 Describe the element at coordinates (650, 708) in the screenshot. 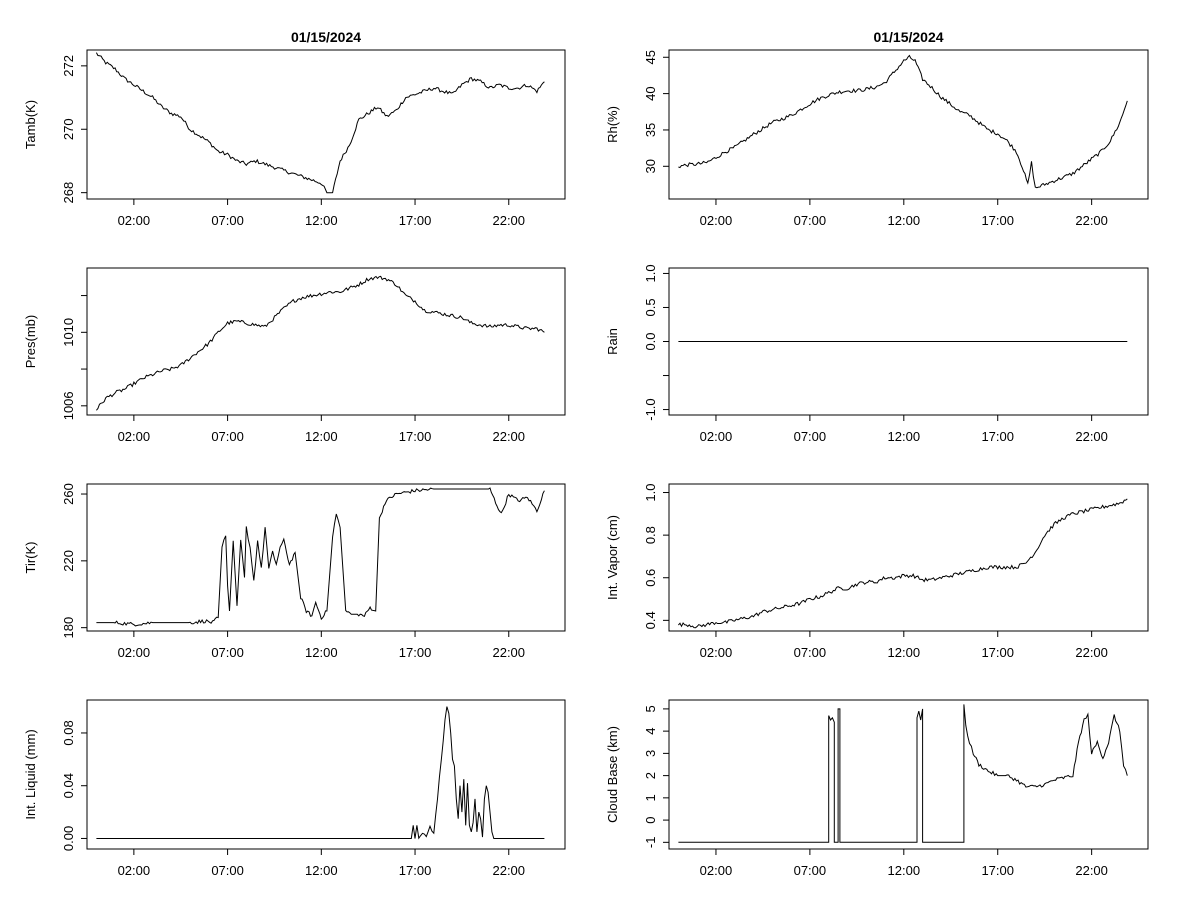

I see `y-tick-label: 5` at that location.